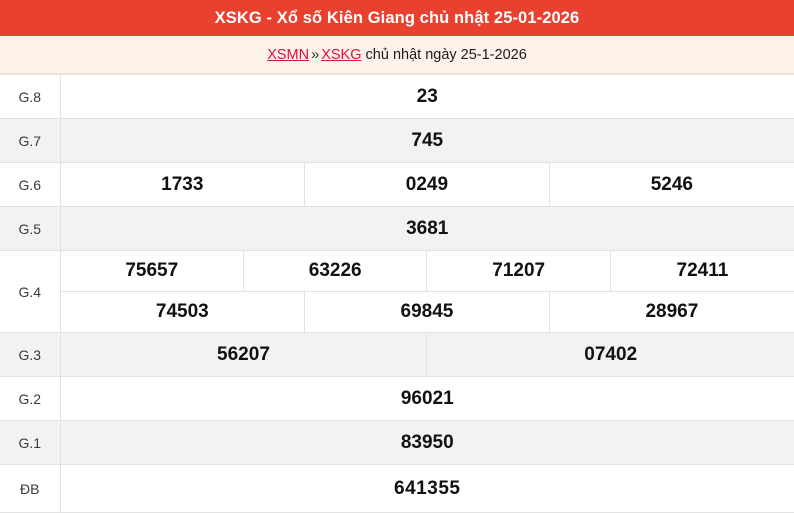  Describe the element at coordinates (426, 488) in the screenshot. I see `prize-value-db: 641355` at that location.